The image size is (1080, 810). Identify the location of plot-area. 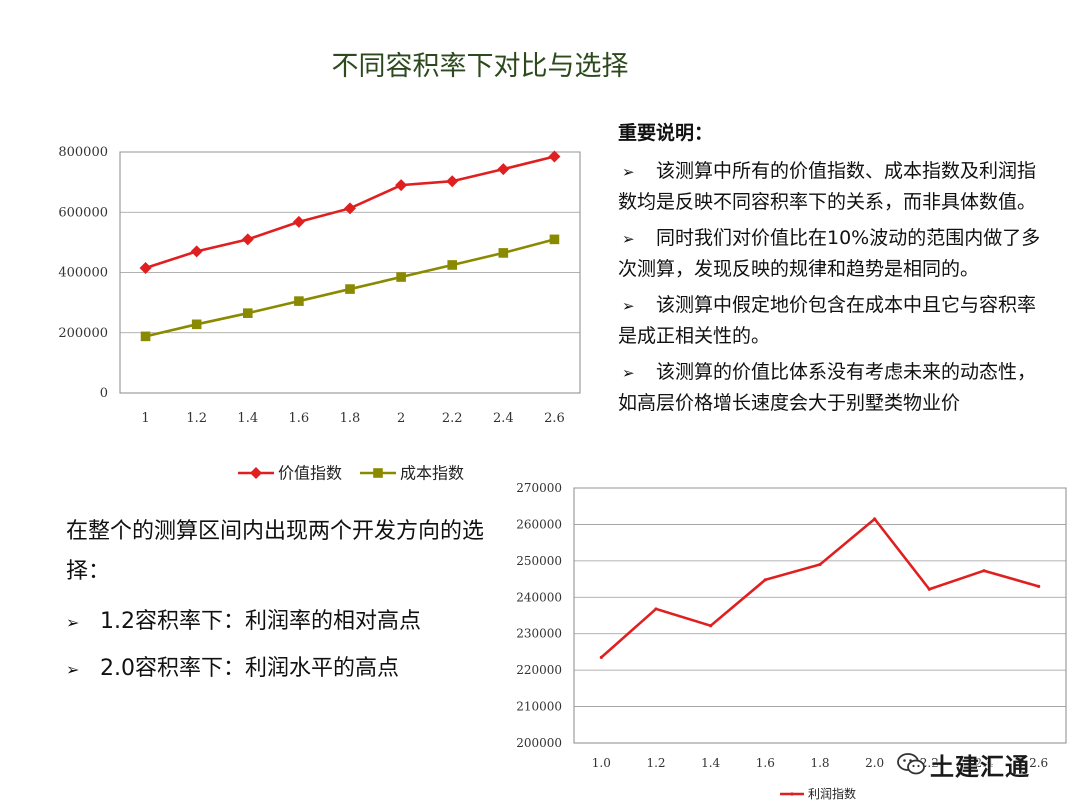
(820, 615).